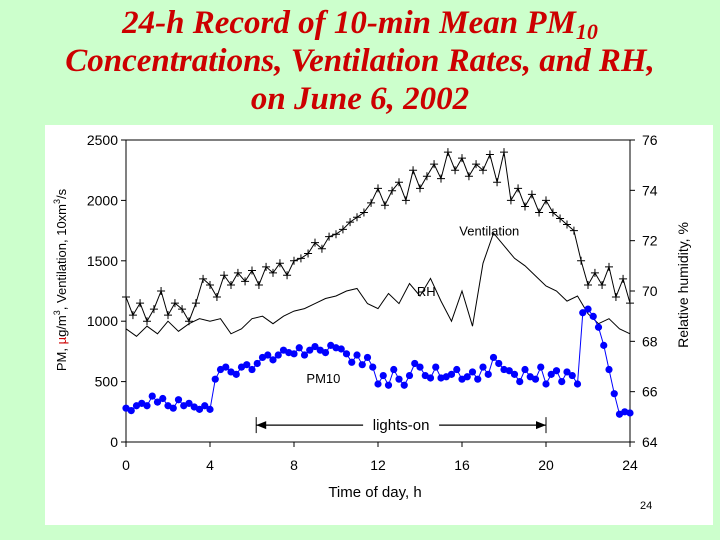 This screenshot has width=720, height=540. I want to click on arrow-head-right, so click(541, 425).